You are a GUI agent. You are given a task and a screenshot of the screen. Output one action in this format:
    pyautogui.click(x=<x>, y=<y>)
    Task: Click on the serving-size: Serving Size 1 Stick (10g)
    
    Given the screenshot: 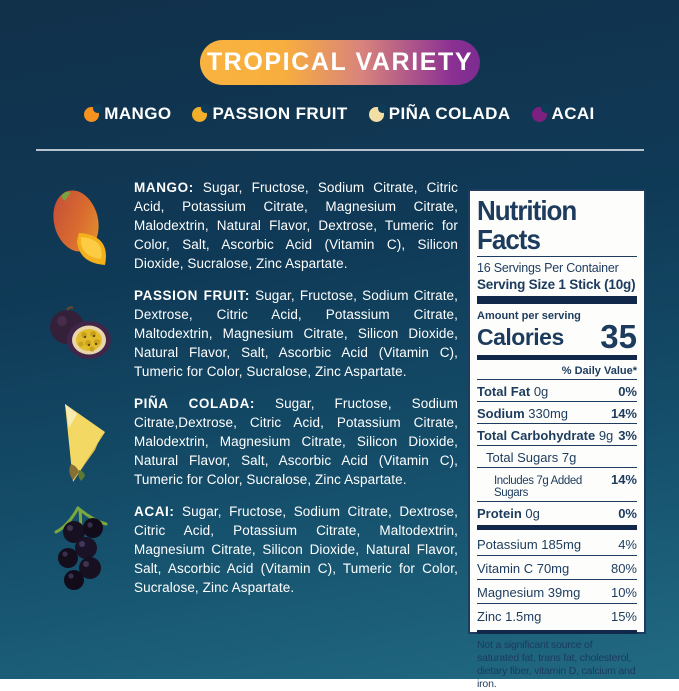 What is the action you would take?
    pyautogui.click(x=556, y=284)
    